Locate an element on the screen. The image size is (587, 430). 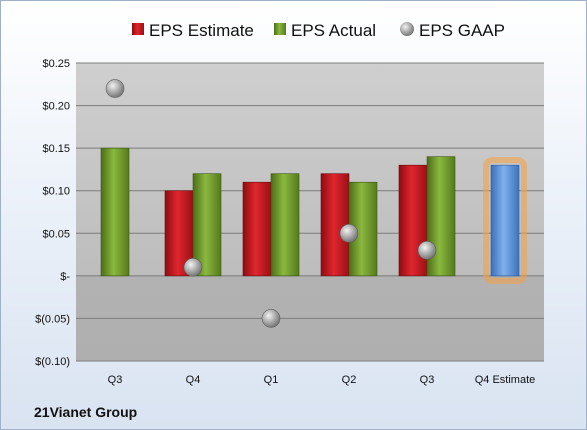
legend-label-eps-estimate: EPS Estimate is located at coordinates (201, 30).